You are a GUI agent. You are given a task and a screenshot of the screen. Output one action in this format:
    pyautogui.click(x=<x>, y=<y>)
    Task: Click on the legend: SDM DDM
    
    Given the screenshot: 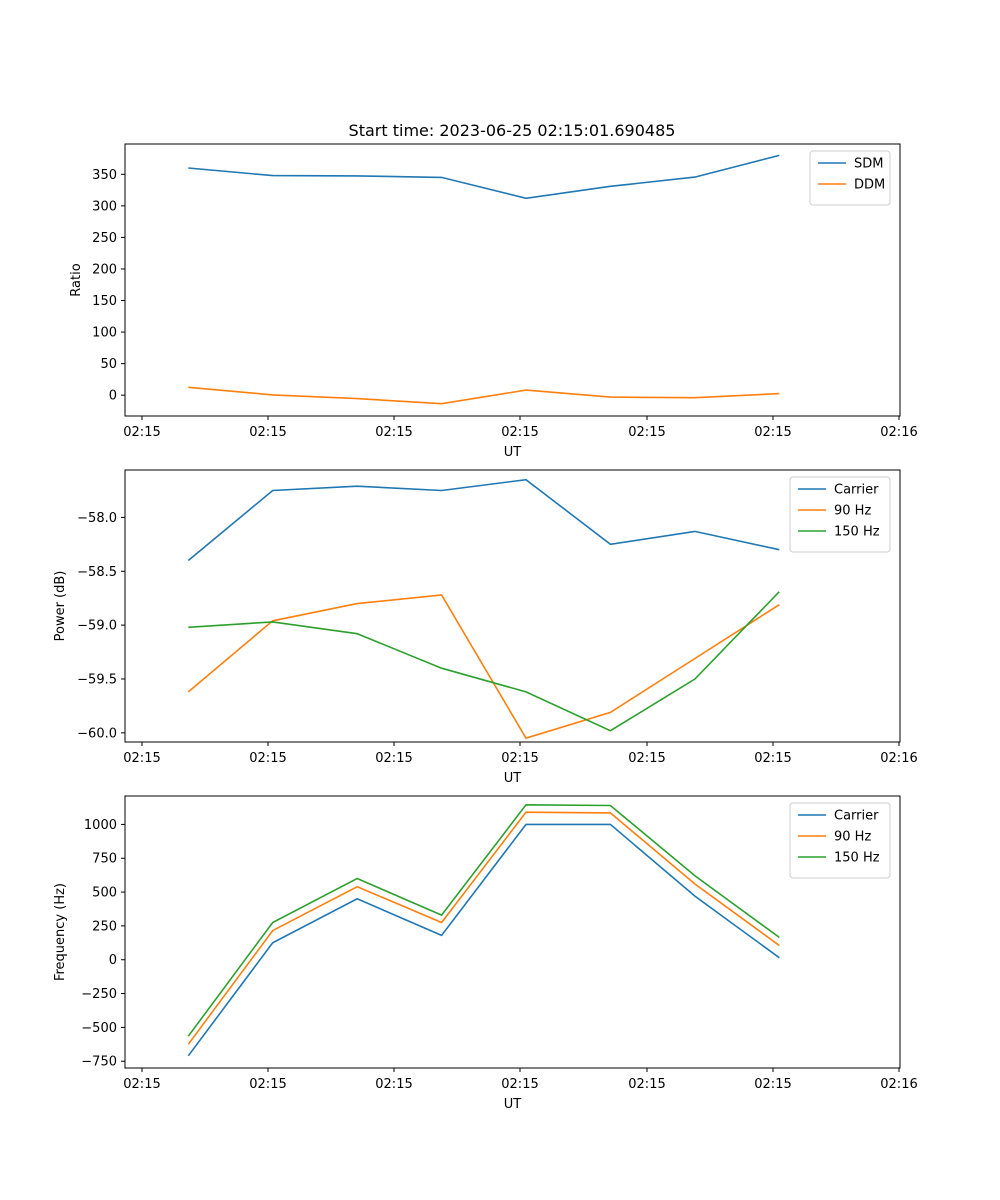 What is the action you would take?
    pyautogui.click(x=850, y=178)
    